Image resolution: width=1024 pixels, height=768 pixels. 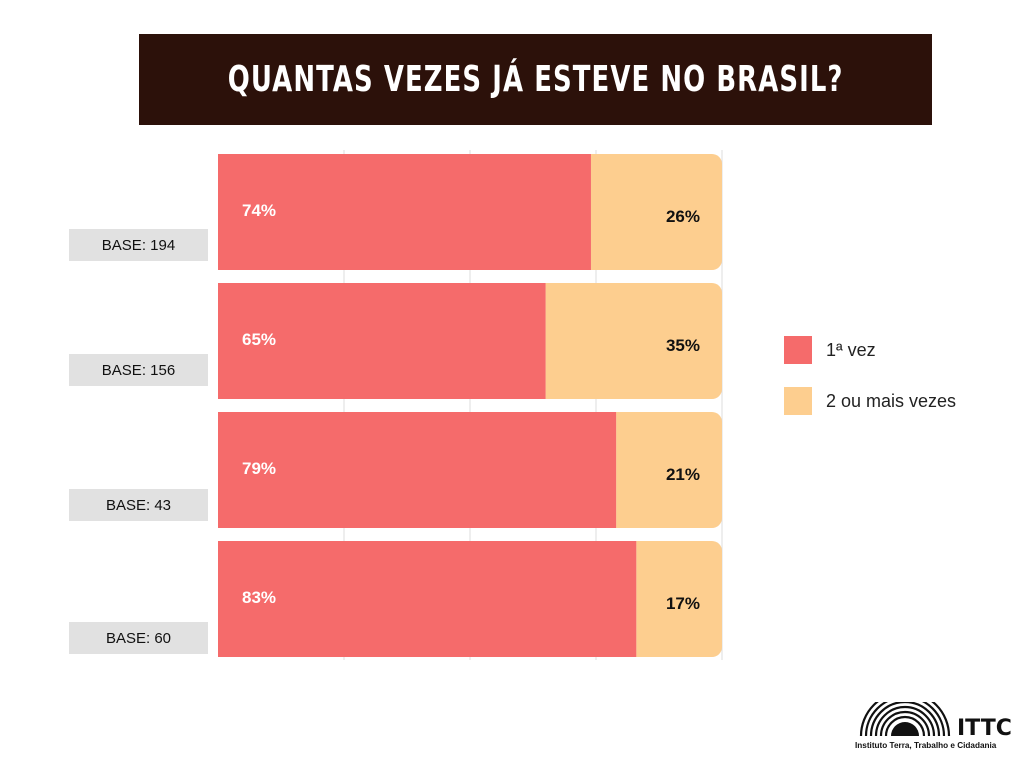 What do you see at coordinates (259, 597) in the screenshot?
I see `data-label-first-time: 83%` at bounding box center [259, 597].